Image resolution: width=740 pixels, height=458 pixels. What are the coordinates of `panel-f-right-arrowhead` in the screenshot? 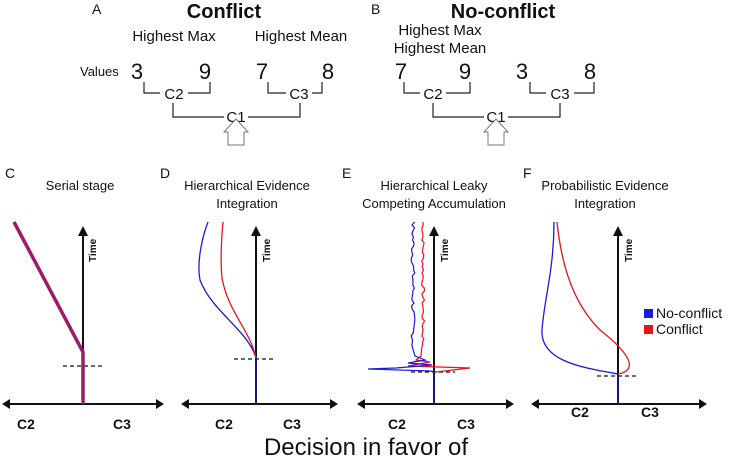 It's located at (703, 404).